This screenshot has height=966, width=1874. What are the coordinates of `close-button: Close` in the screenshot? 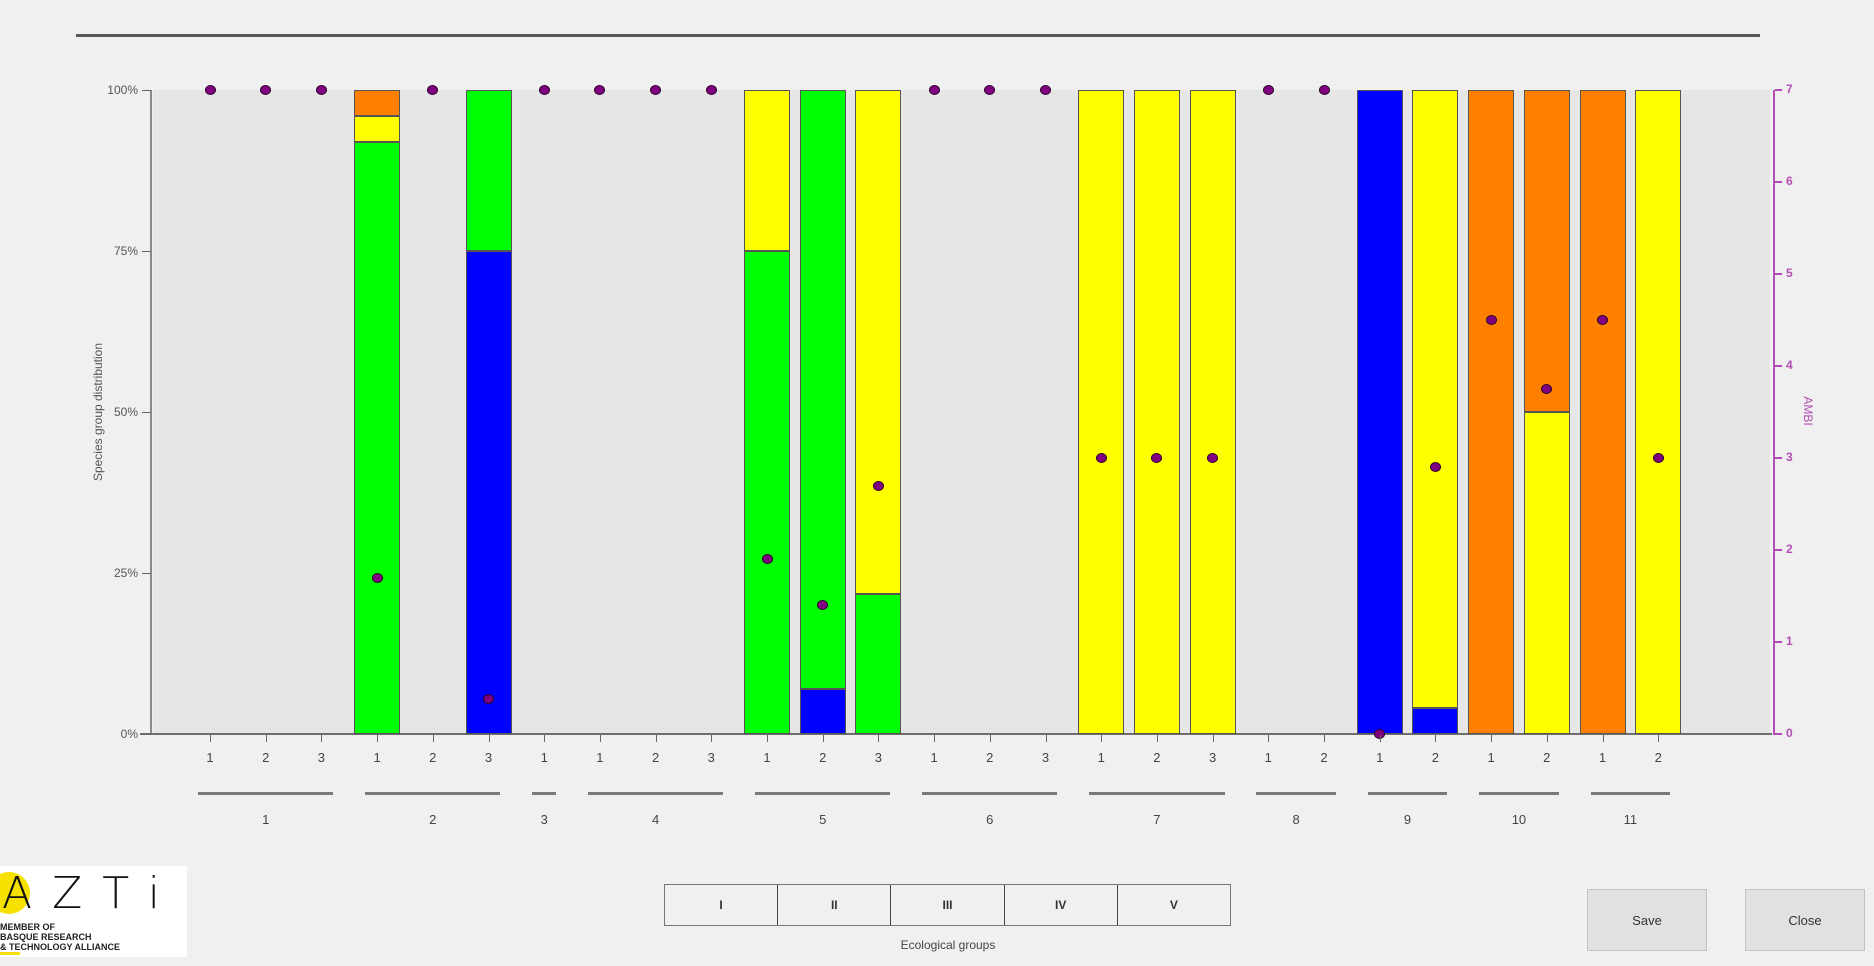 It's located at (1805, 920).